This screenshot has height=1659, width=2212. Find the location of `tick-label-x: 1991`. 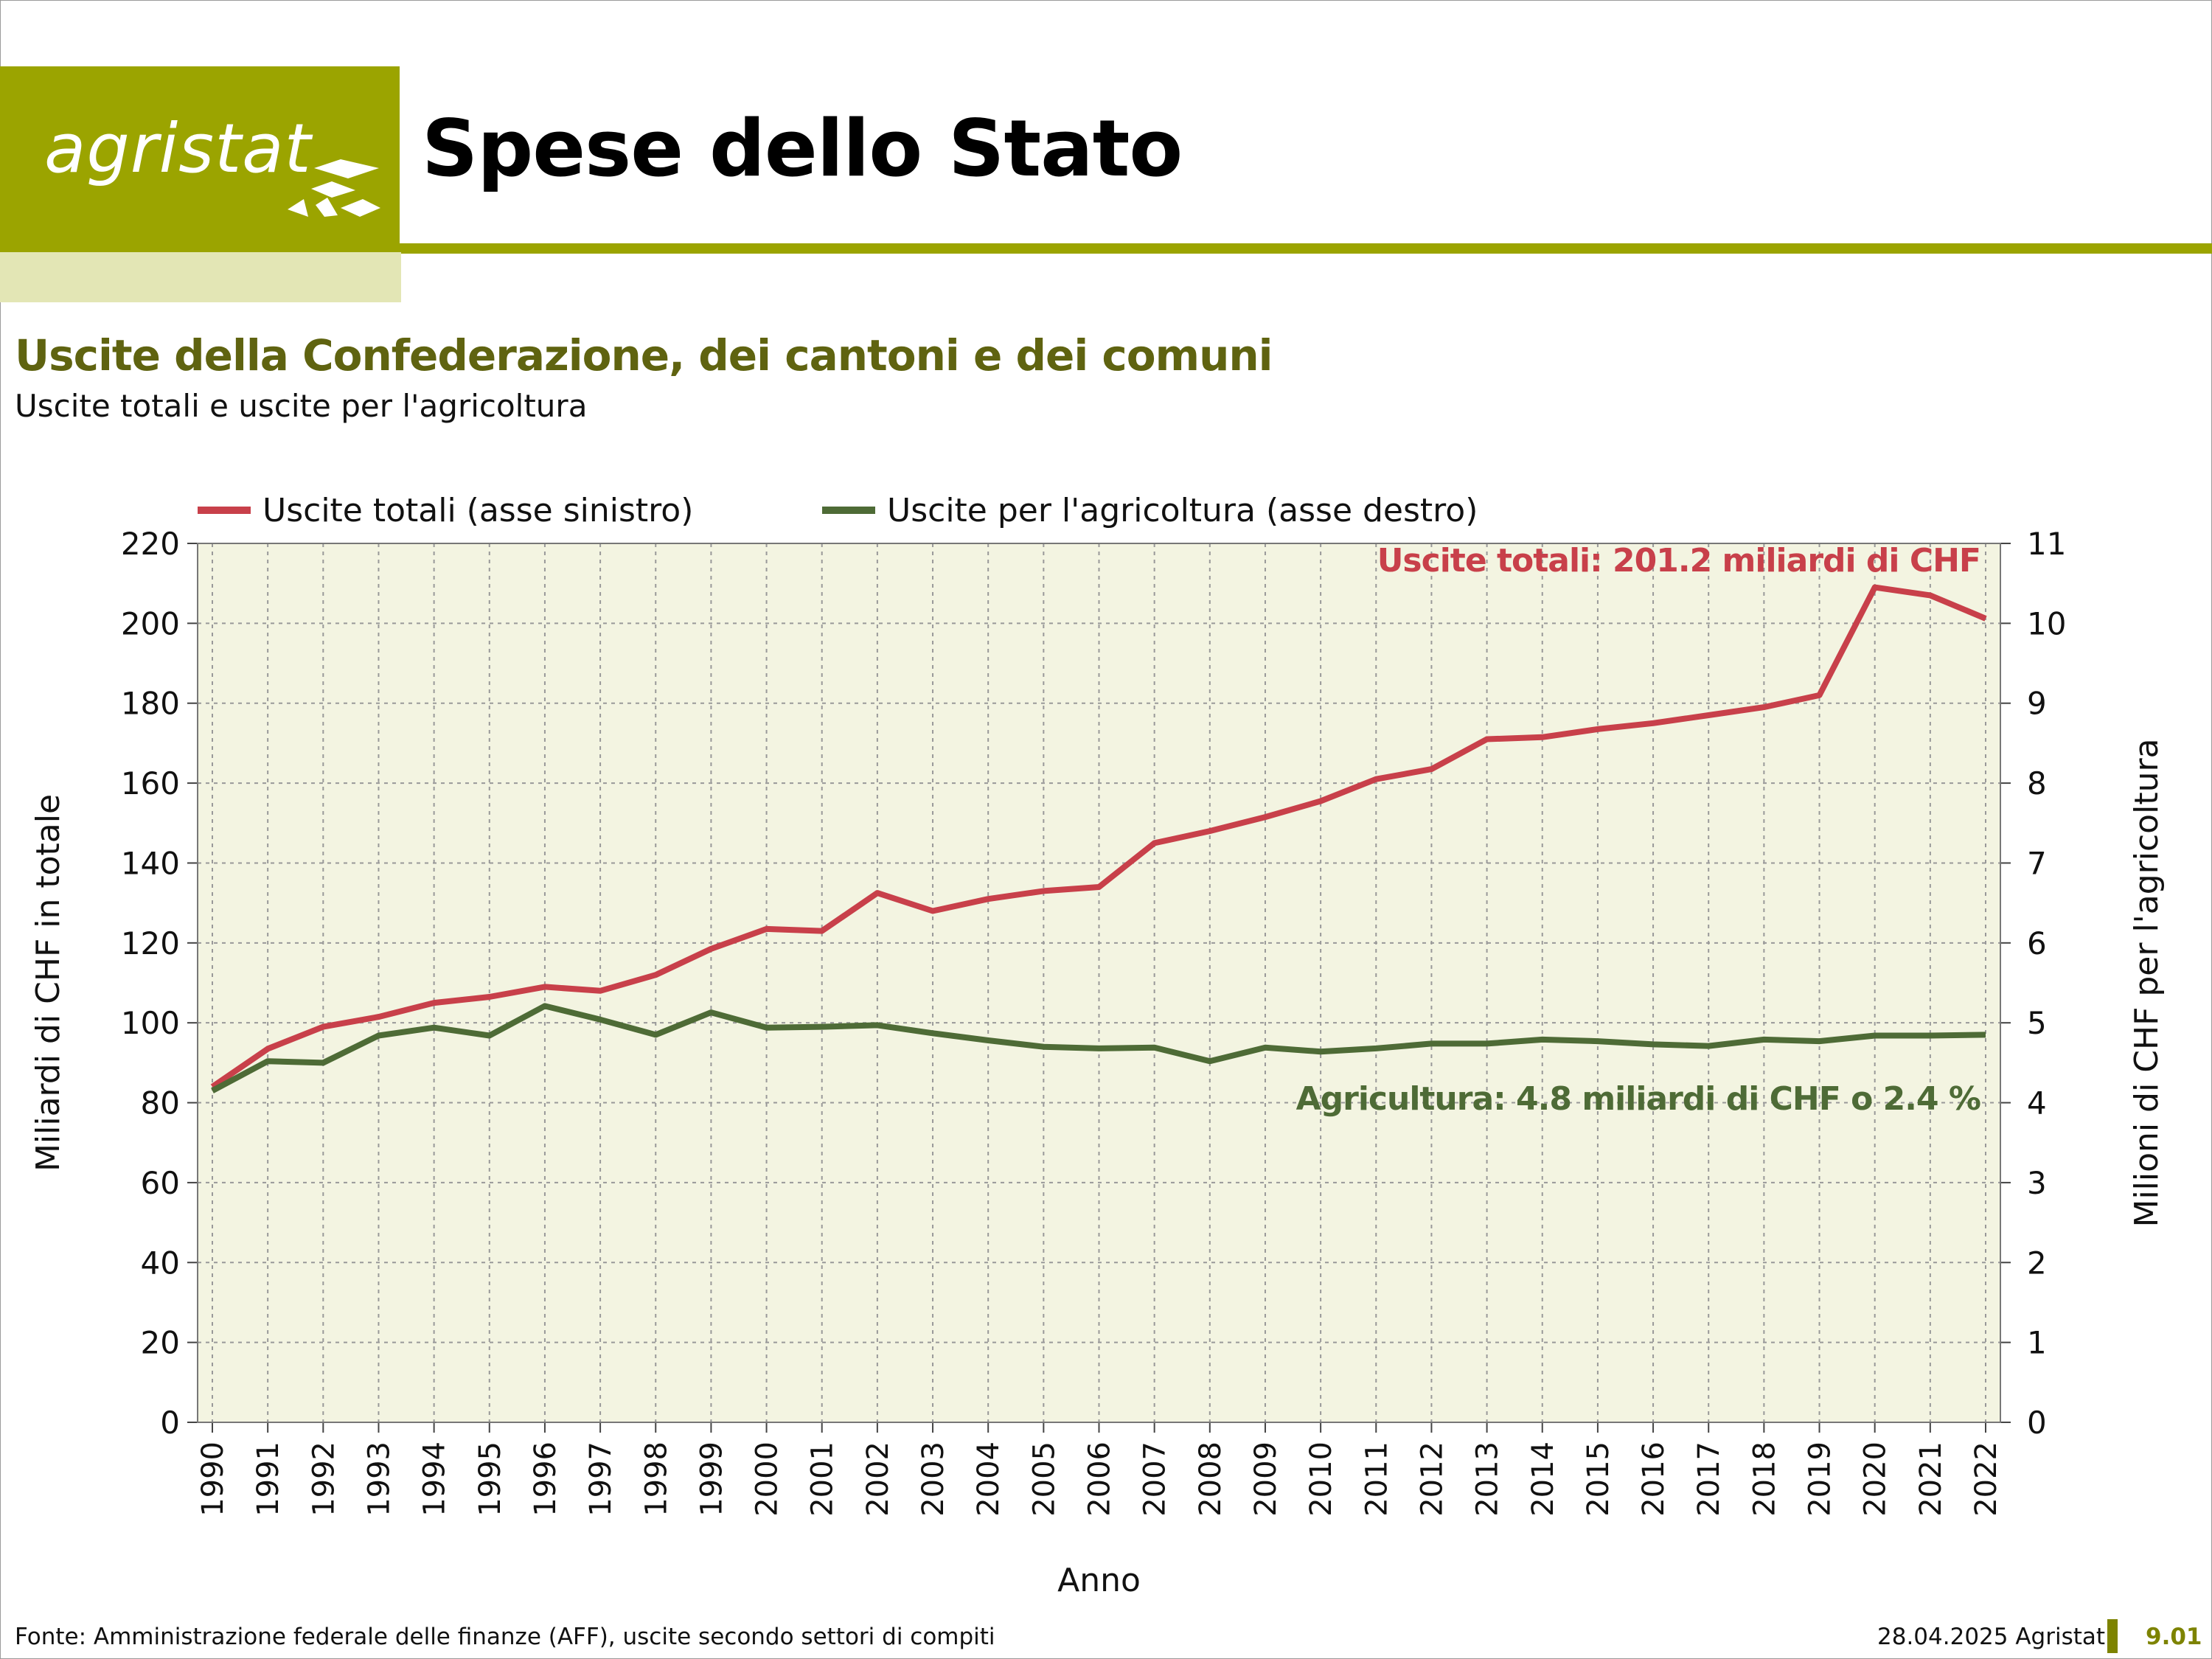

tick-label-x: 1991 is located at coordinates (268, 1479).